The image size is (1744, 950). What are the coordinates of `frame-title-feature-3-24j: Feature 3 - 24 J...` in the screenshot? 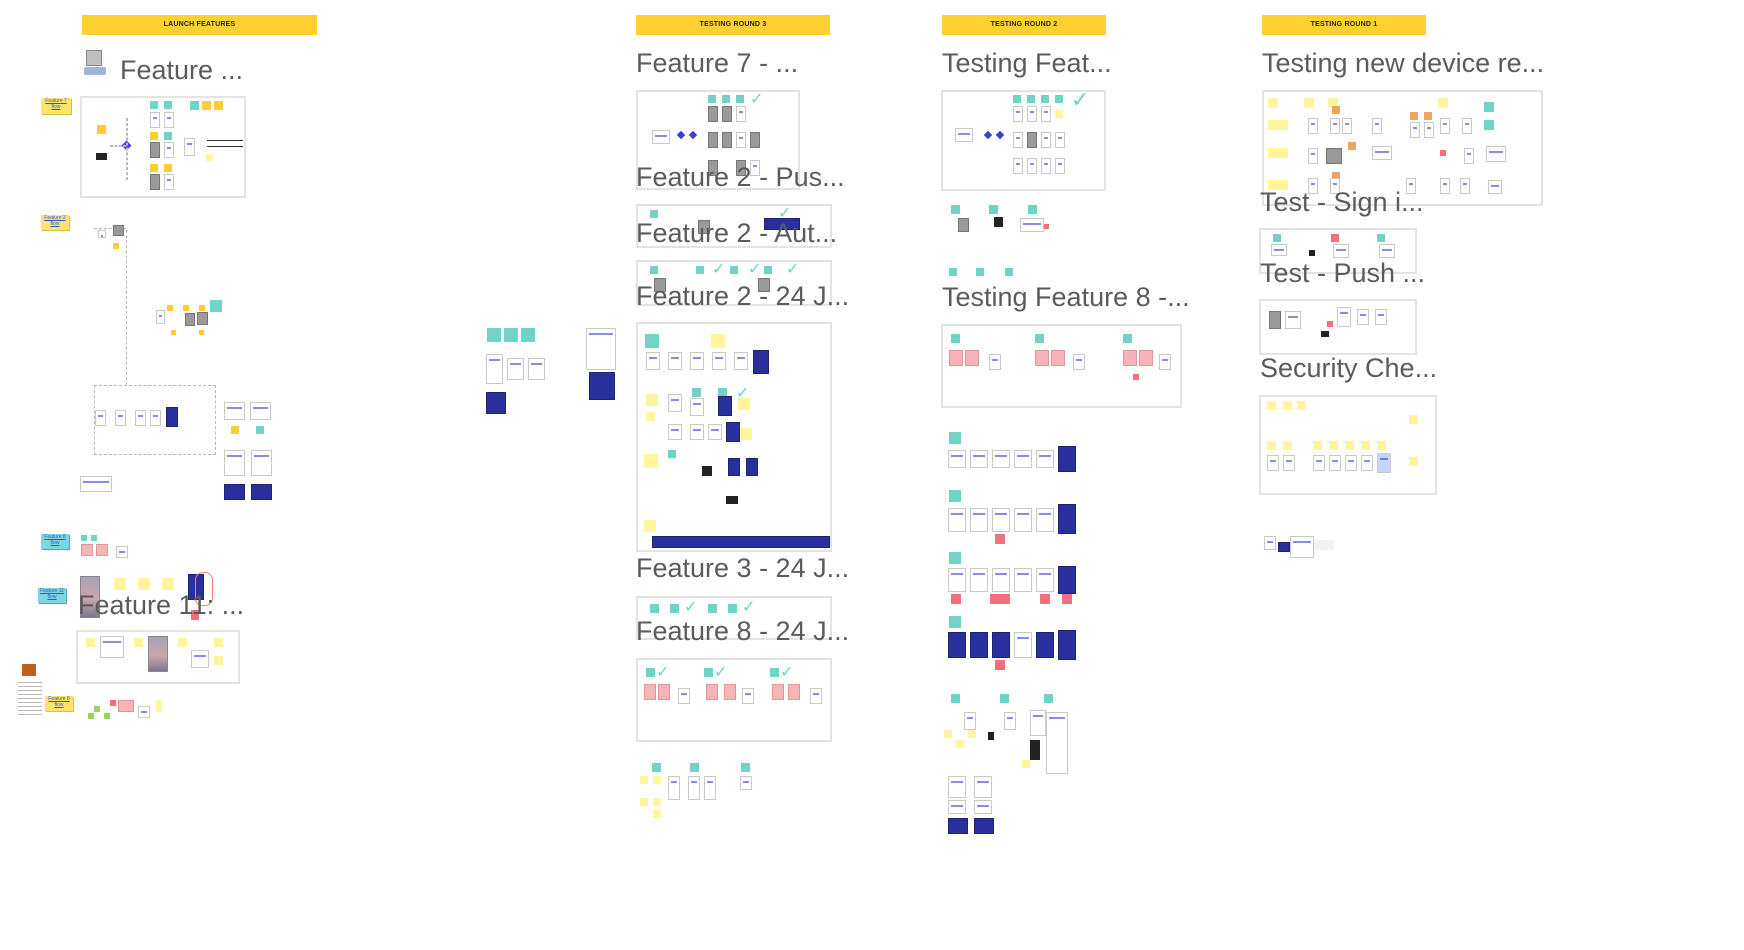 It's located at (743, 568).